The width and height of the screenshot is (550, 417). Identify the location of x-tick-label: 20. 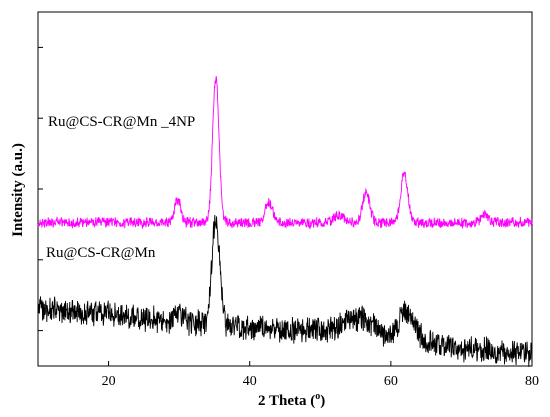
(109, 381).